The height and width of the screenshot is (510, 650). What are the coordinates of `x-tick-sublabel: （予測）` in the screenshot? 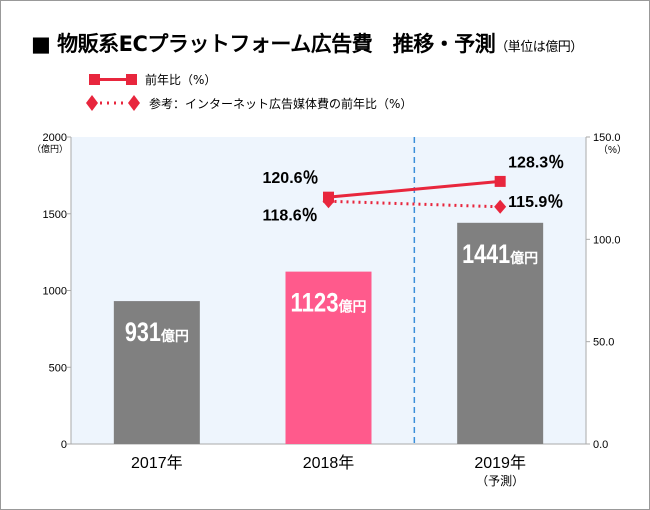 It's located at (500, 481).